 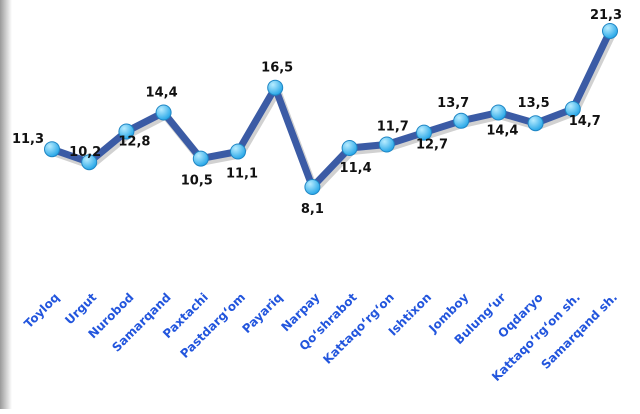 I want to click on data-value-label: 13,5, so click(x=534, y=103).